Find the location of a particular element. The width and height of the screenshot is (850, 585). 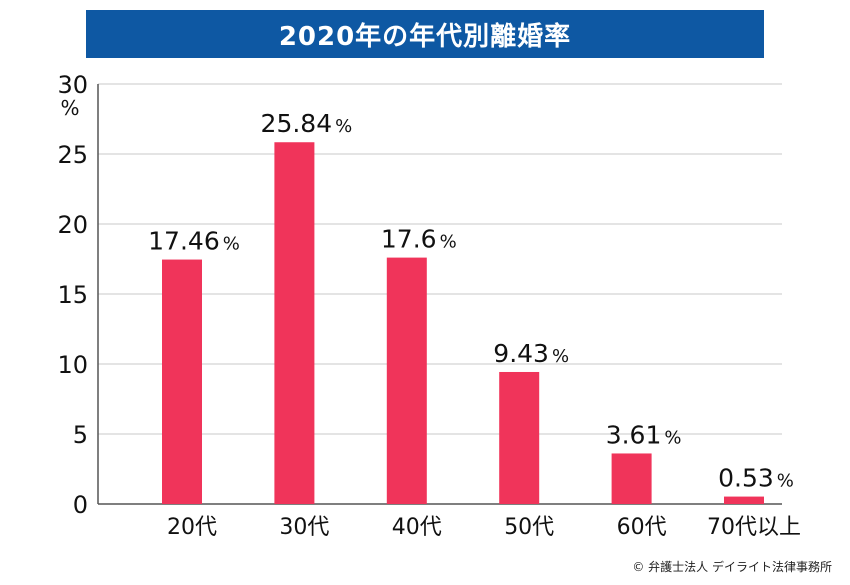

chart-title: 2020年の年代別離婚率 is located at coordinates (425, 36).